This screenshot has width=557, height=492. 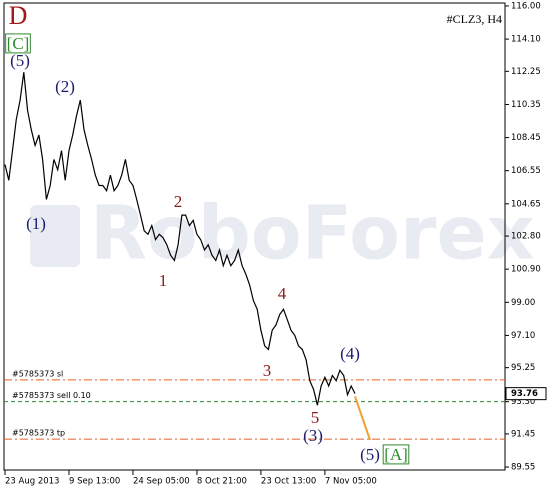 I want to click on forecast-line, so click(x=362, y=418).